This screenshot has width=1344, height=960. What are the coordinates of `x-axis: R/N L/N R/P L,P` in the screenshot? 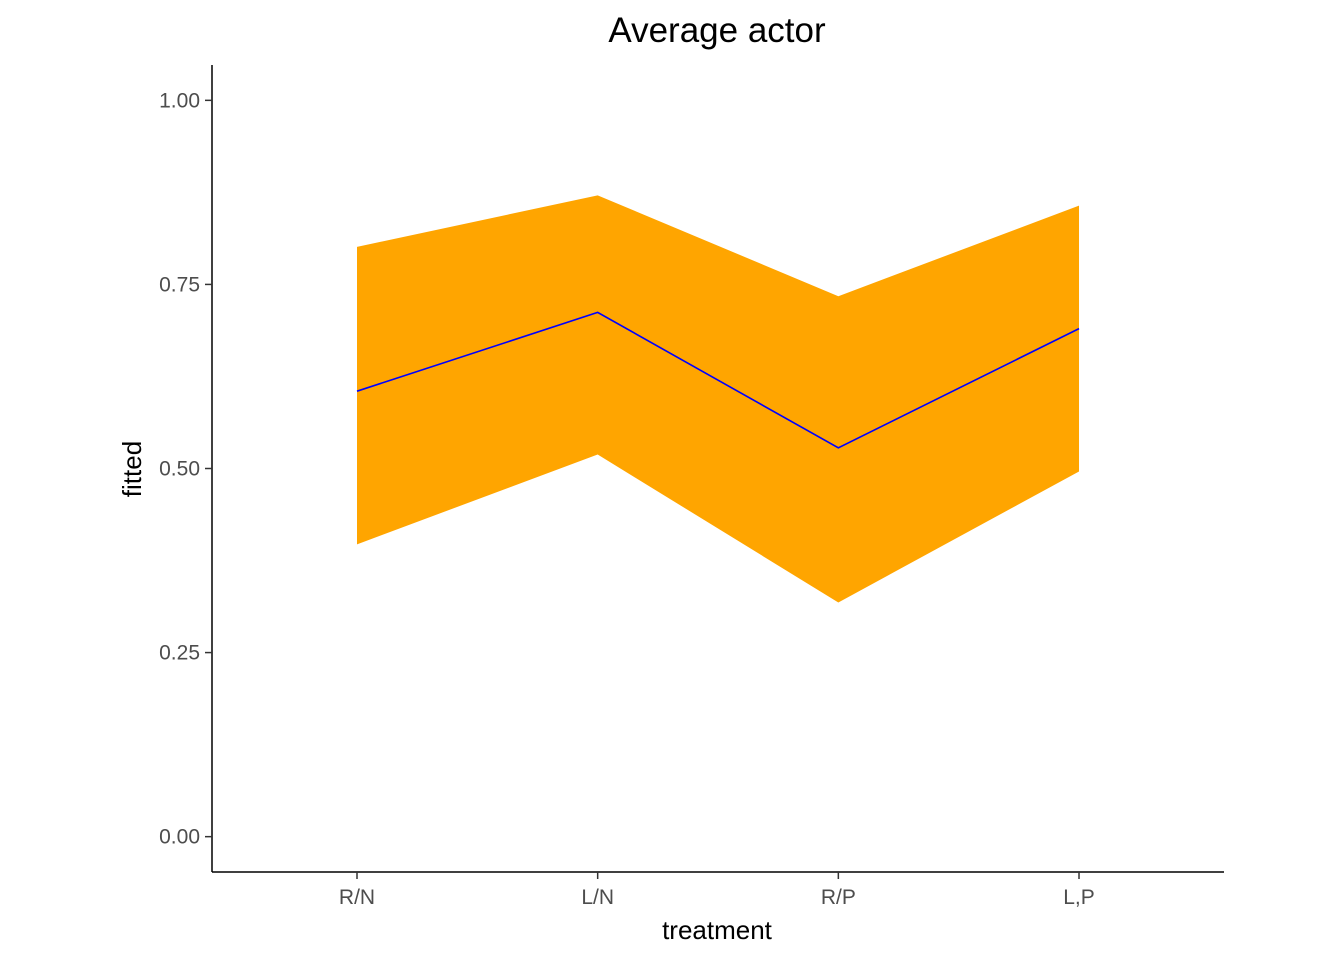 It's located at (717, 890).